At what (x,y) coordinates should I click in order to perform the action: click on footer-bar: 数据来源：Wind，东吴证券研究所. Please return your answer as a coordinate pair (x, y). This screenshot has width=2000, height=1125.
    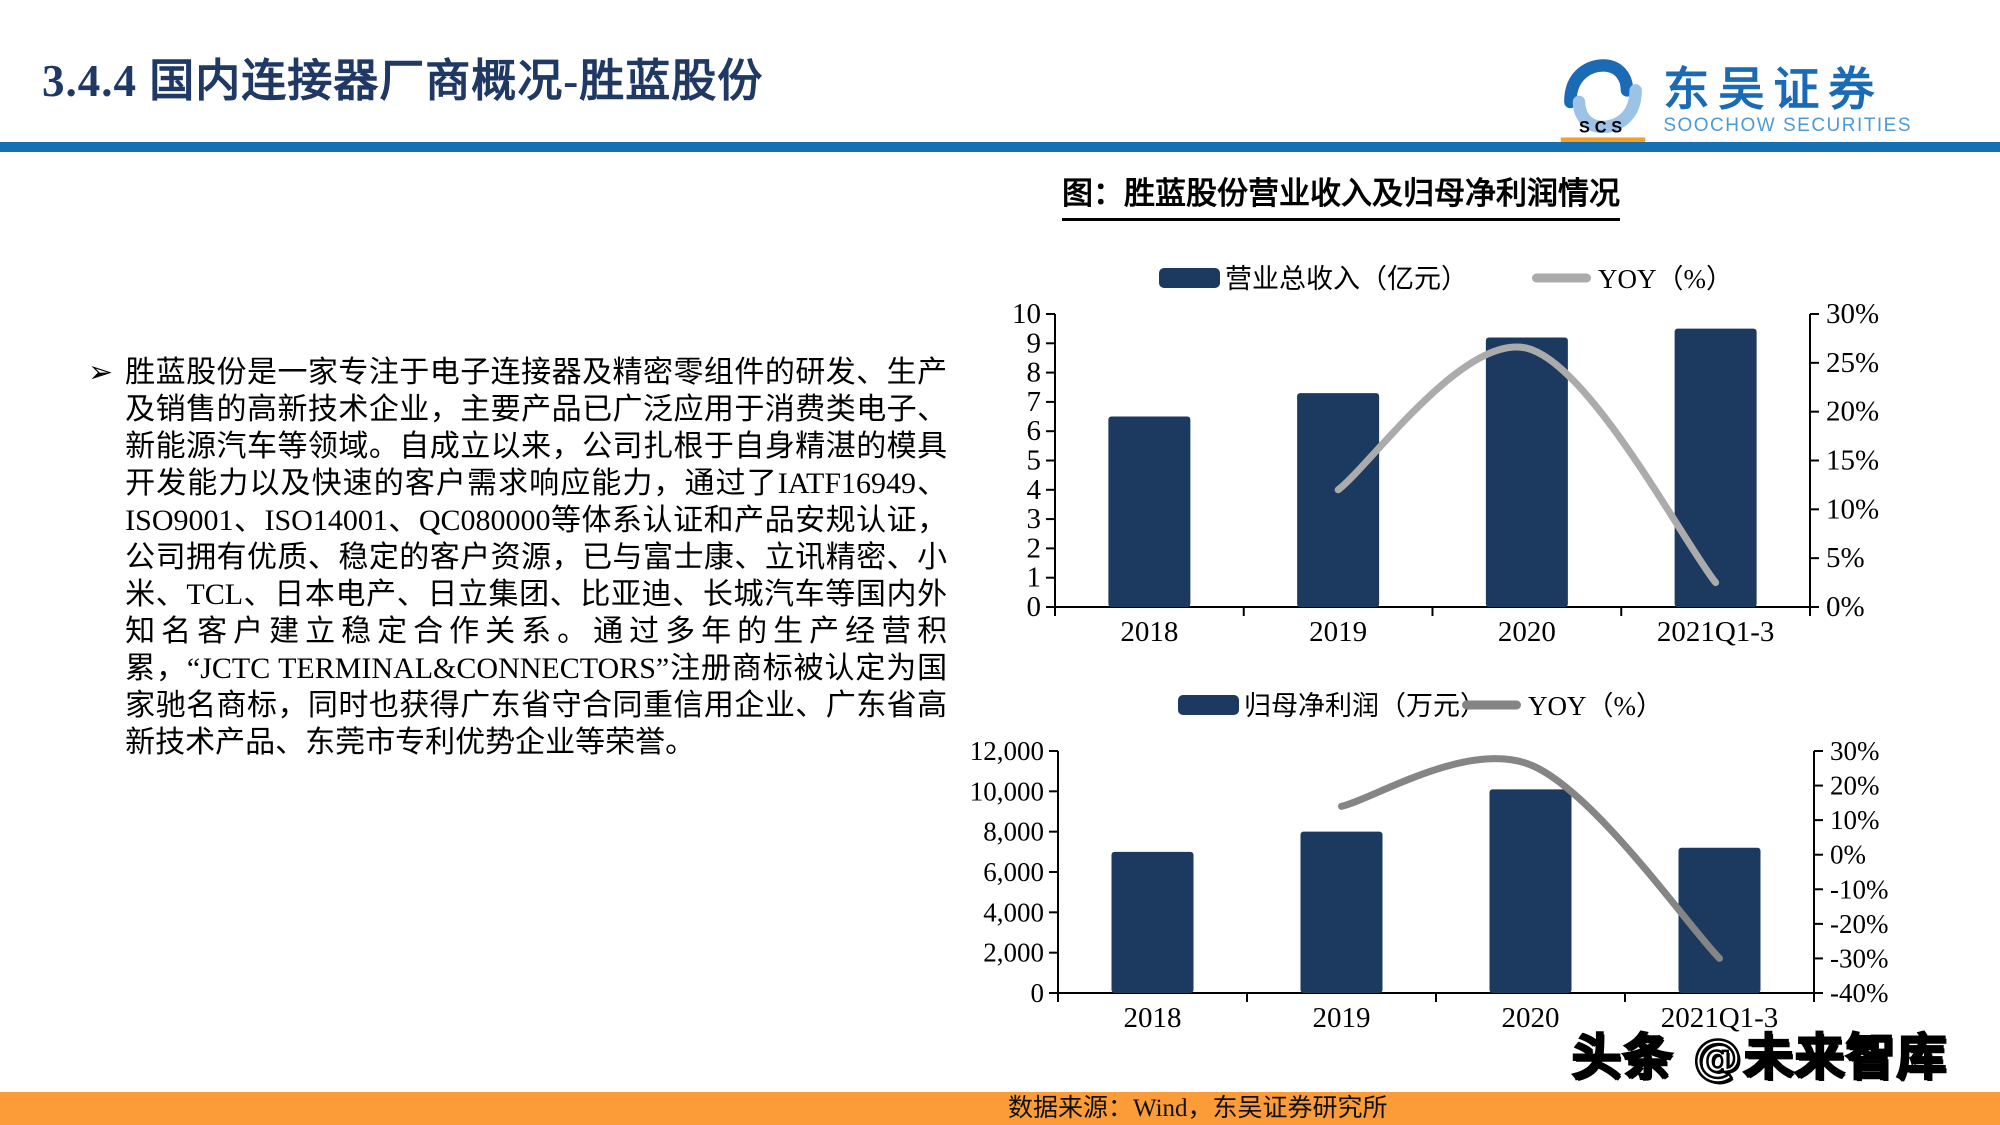
    Looking at the image, I should click on (1000, 1108).